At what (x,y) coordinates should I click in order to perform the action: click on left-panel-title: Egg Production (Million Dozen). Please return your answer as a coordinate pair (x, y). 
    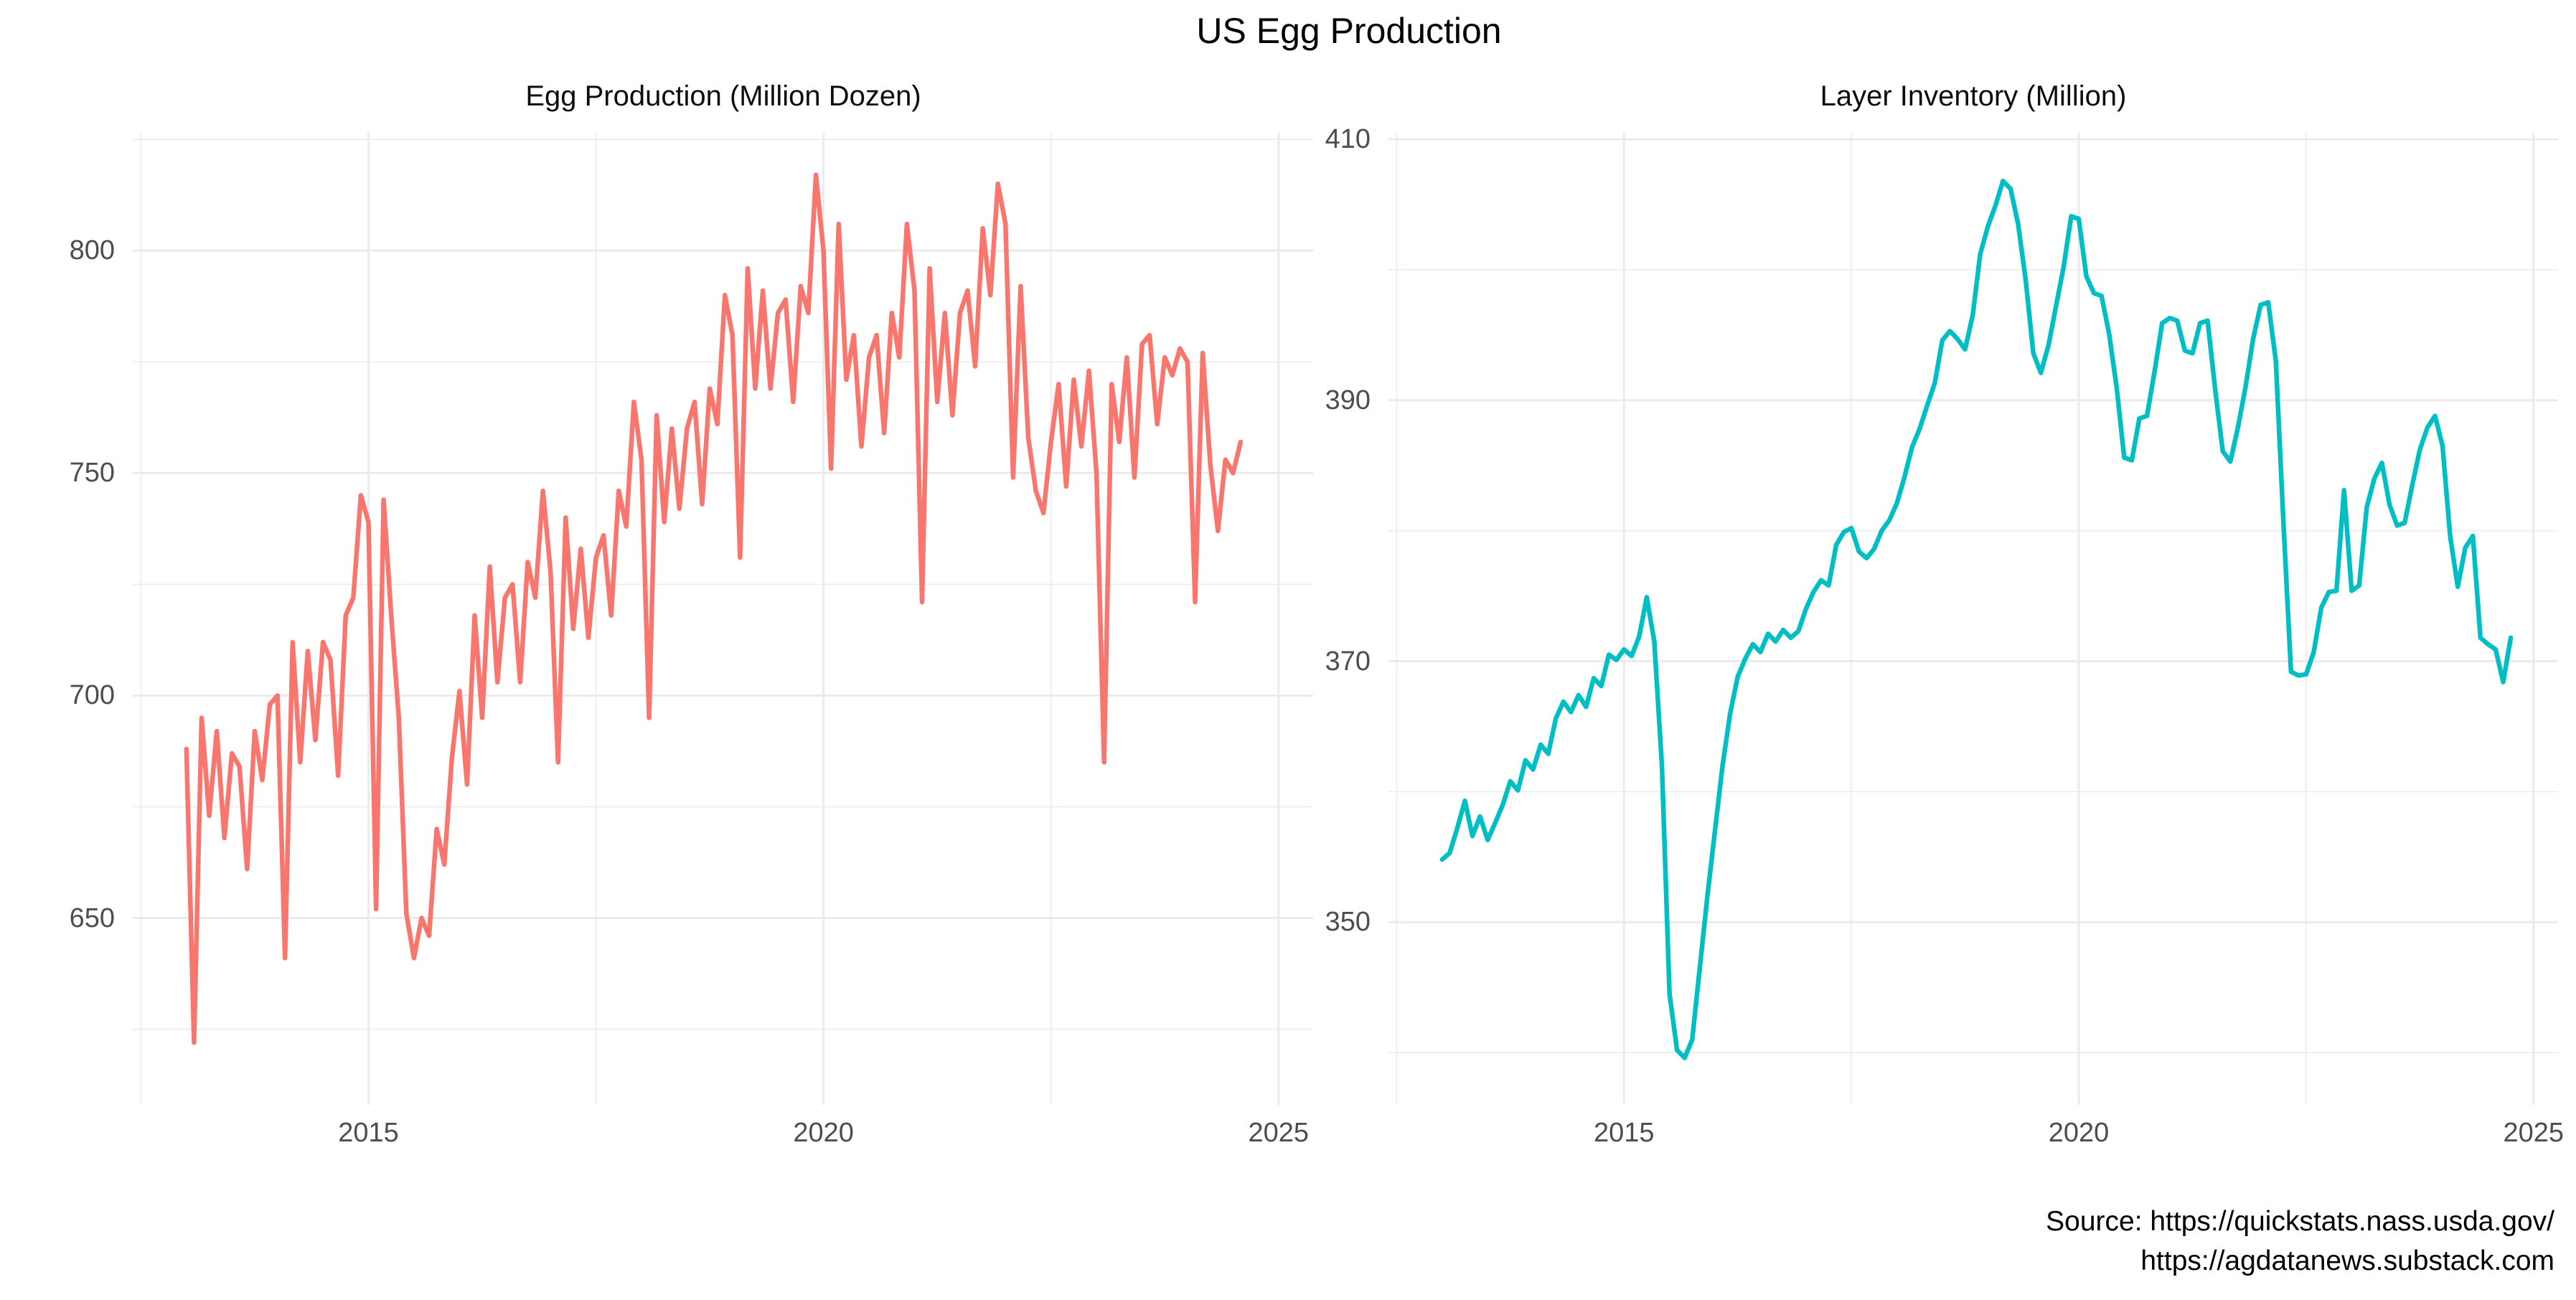
    Looking at the image, I should click on (723, 96).